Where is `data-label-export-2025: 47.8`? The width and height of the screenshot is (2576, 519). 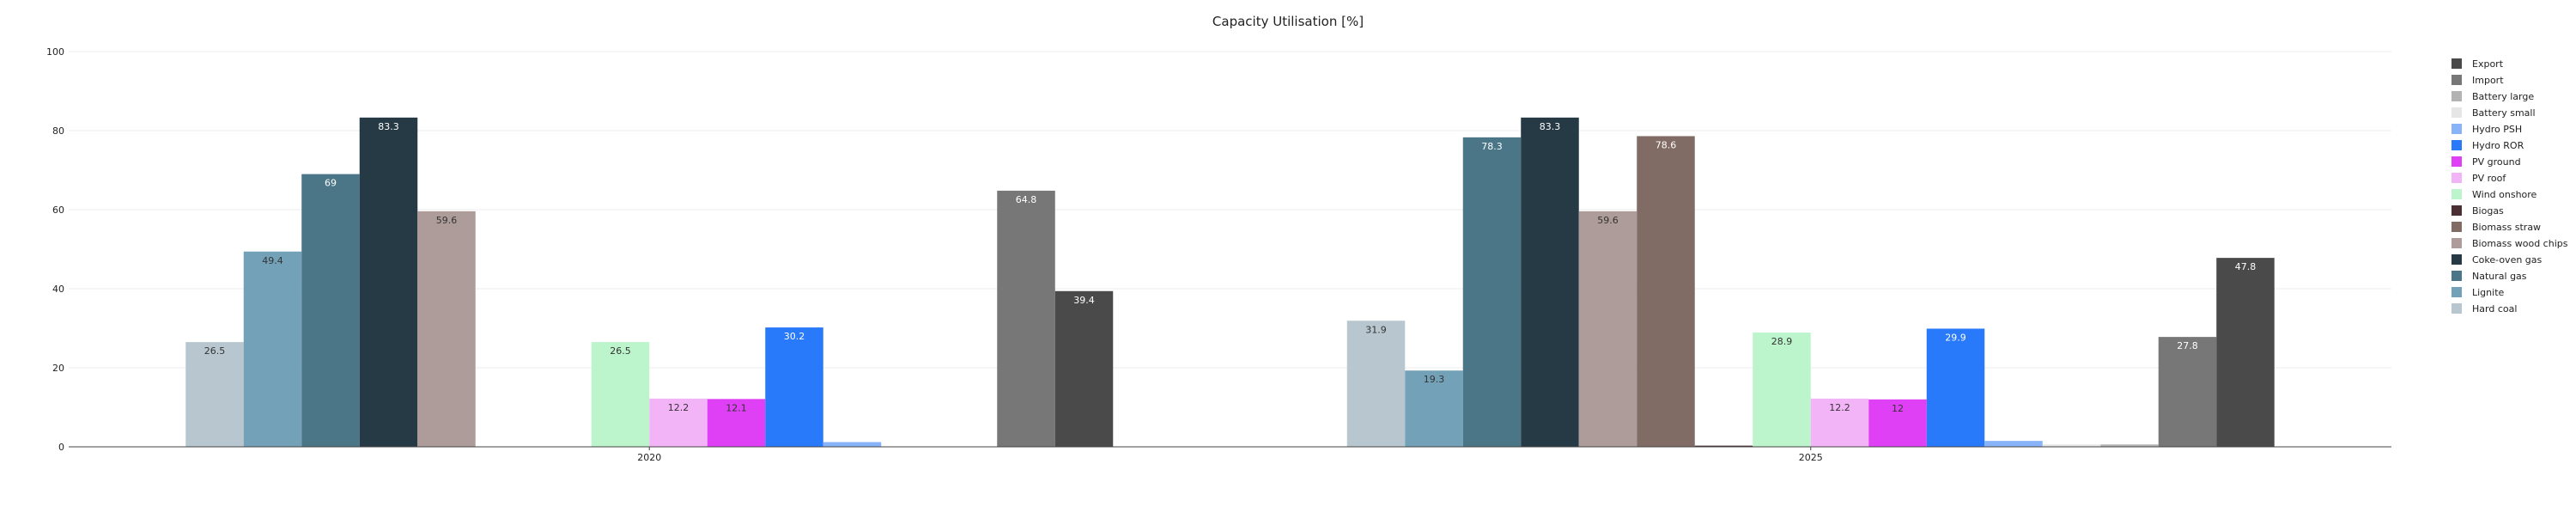 data-label-export-2025: 47.8 is located at coordinates (2246, 266).